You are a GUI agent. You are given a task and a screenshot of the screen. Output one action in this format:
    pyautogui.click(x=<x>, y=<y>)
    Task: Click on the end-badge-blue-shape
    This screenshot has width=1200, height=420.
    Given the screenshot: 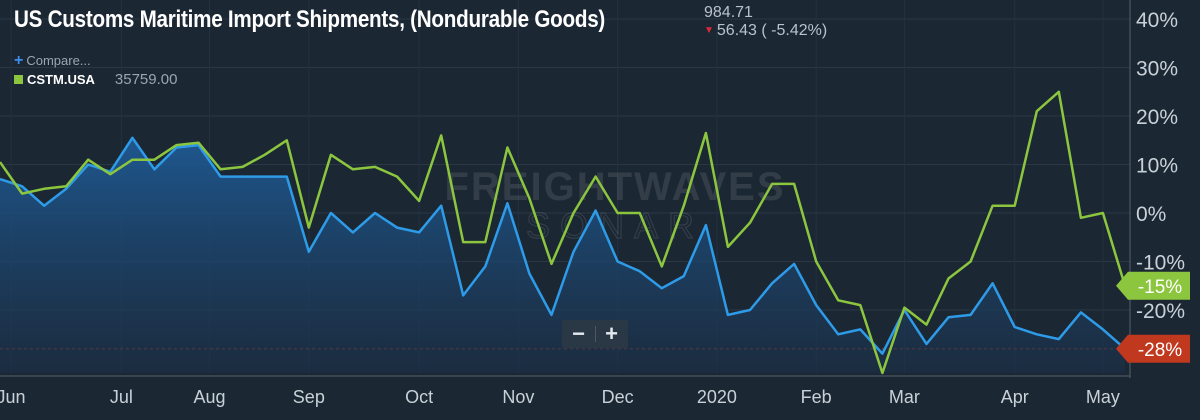 What is the action you would take?
    pyautogui.click(x=1153, y=348)
    